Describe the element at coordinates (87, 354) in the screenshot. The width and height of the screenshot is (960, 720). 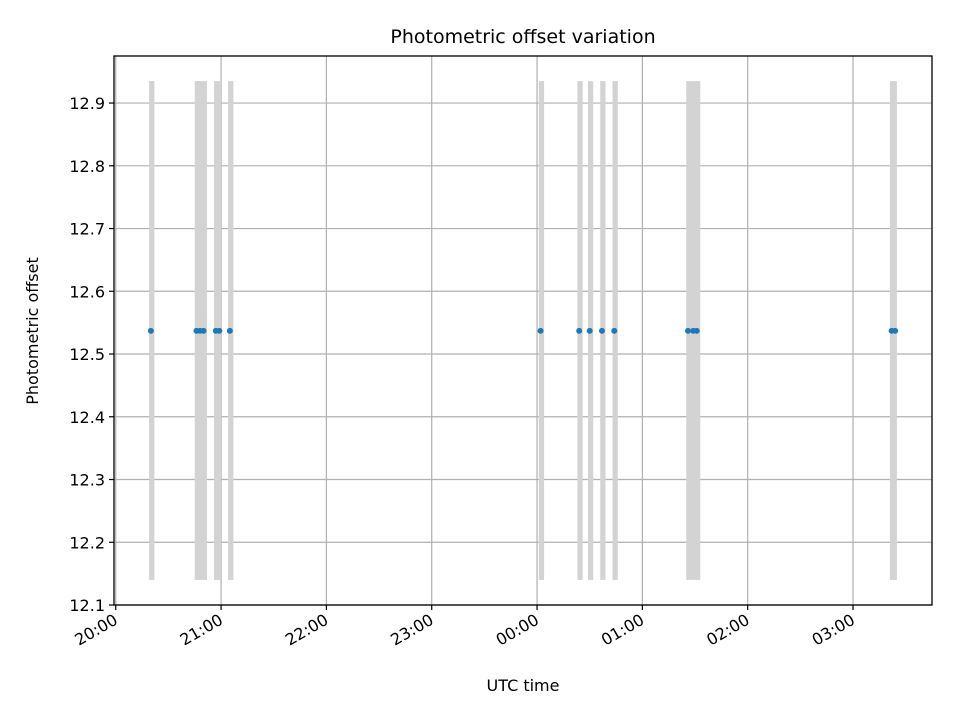
I see `y-tick-label: 12.5` at that location.